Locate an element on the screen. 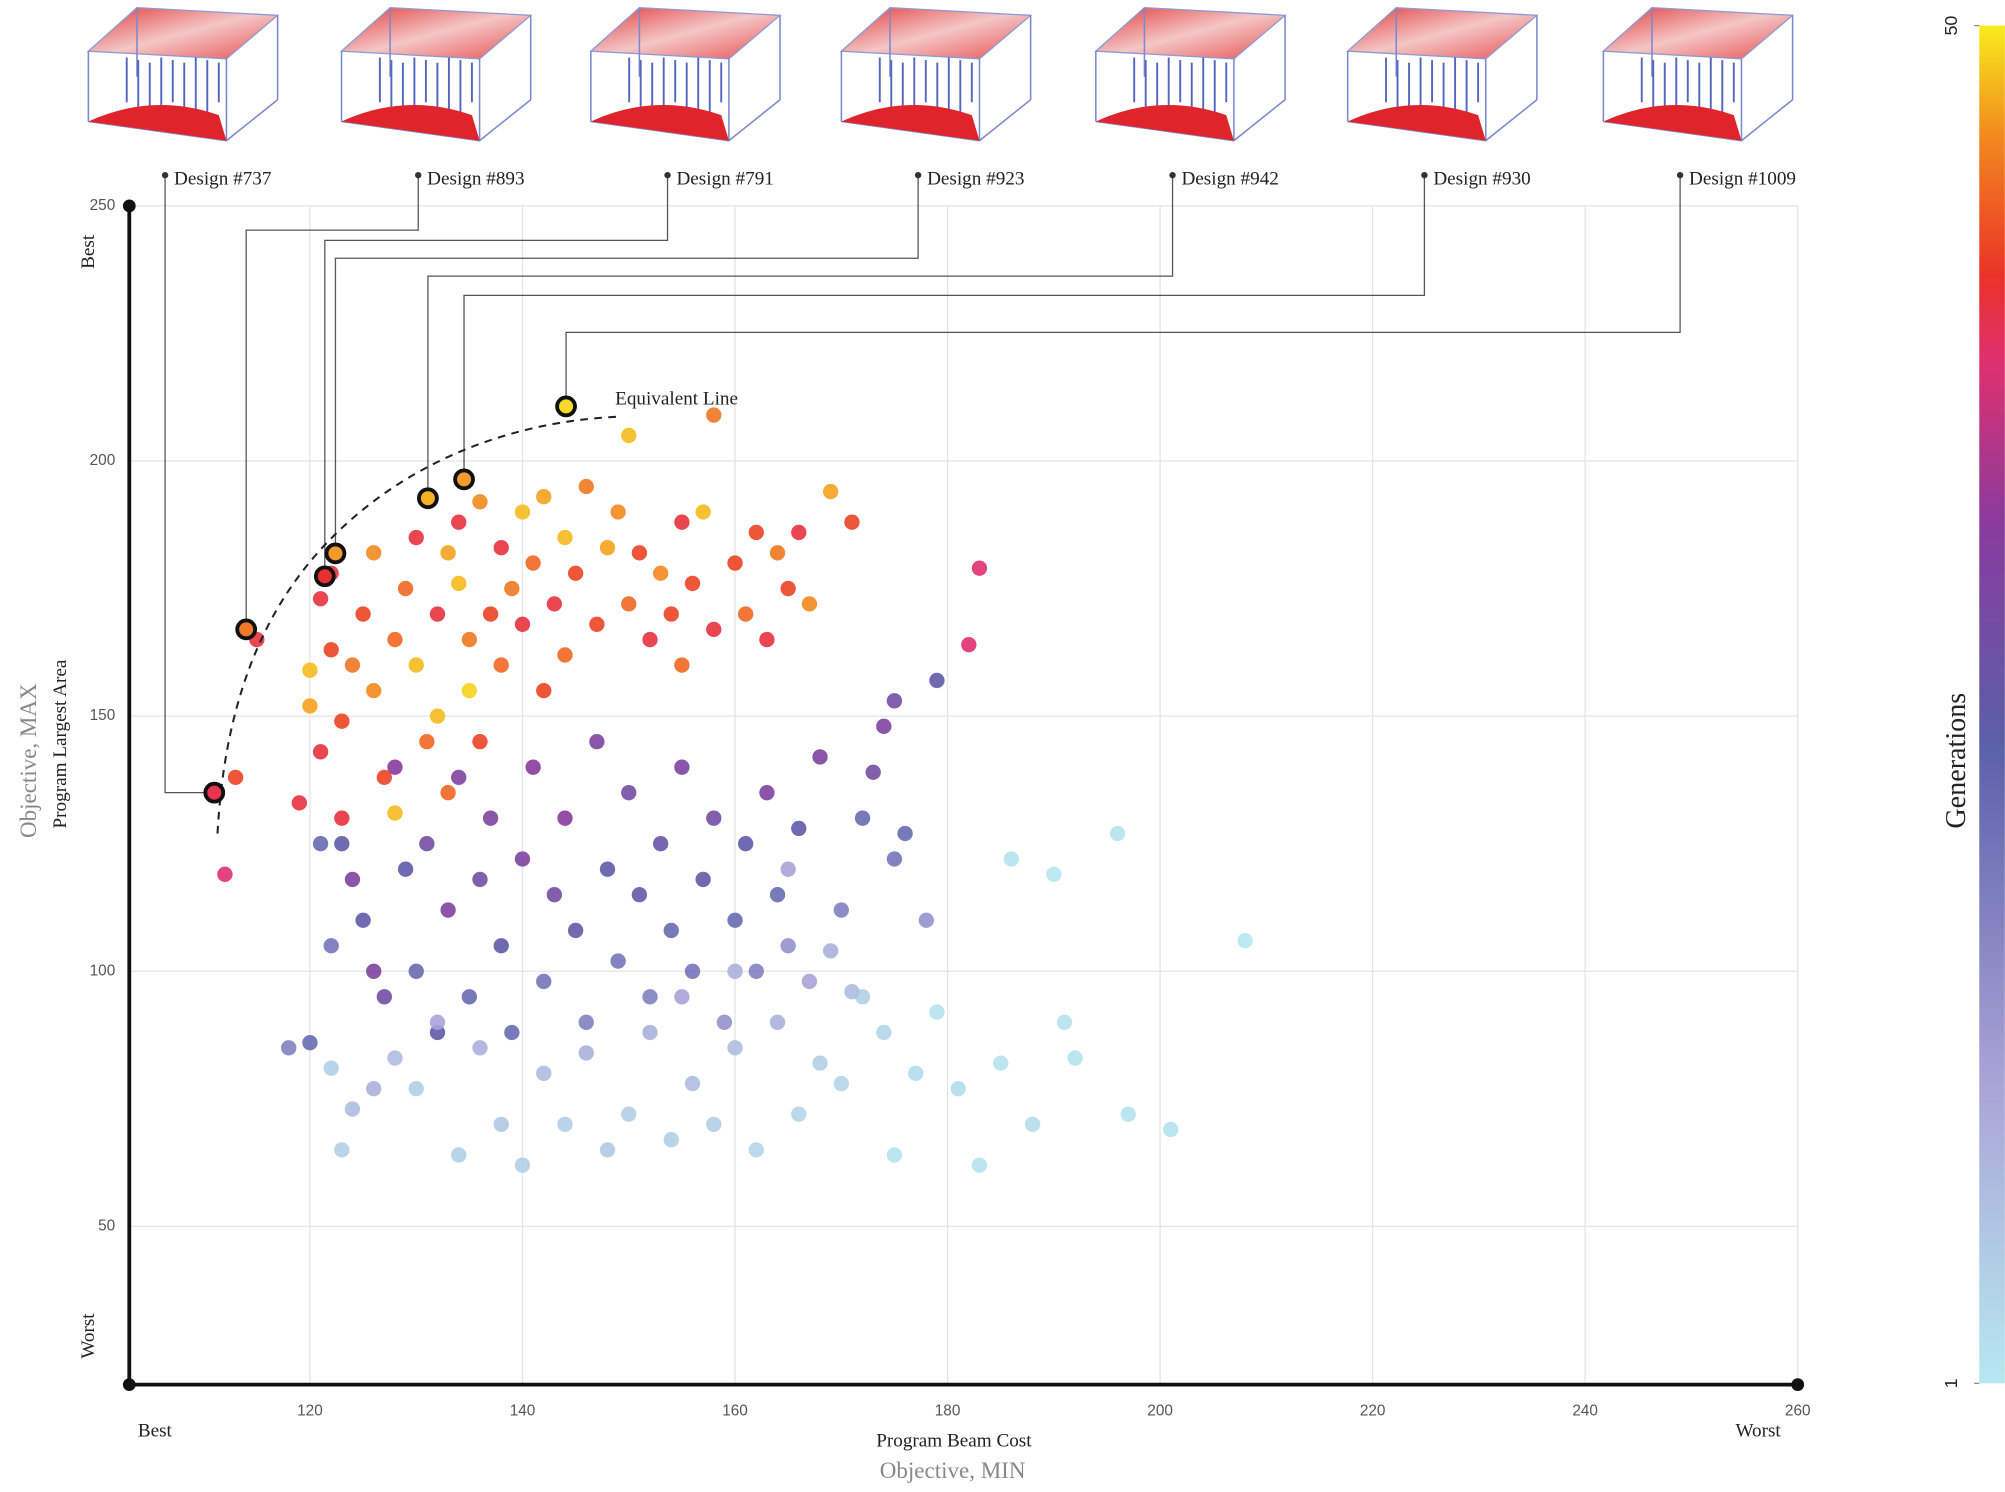 The image size is (2005, 1492). equivalent-line is located at coordinates (416, 624).